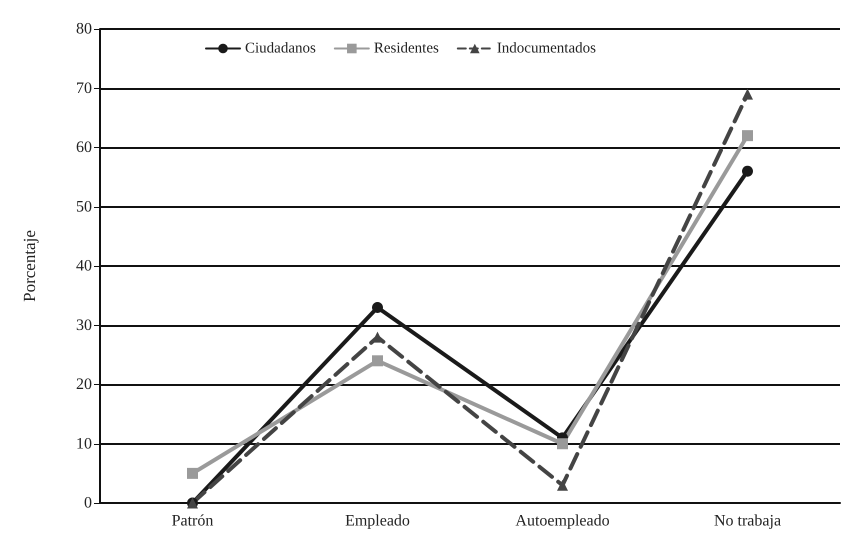 The width and height of the screenshot is (855, 535). Describe the element at coordinates (406, 48) in the screenshot. I see `legend-label: Residentes` at that location.